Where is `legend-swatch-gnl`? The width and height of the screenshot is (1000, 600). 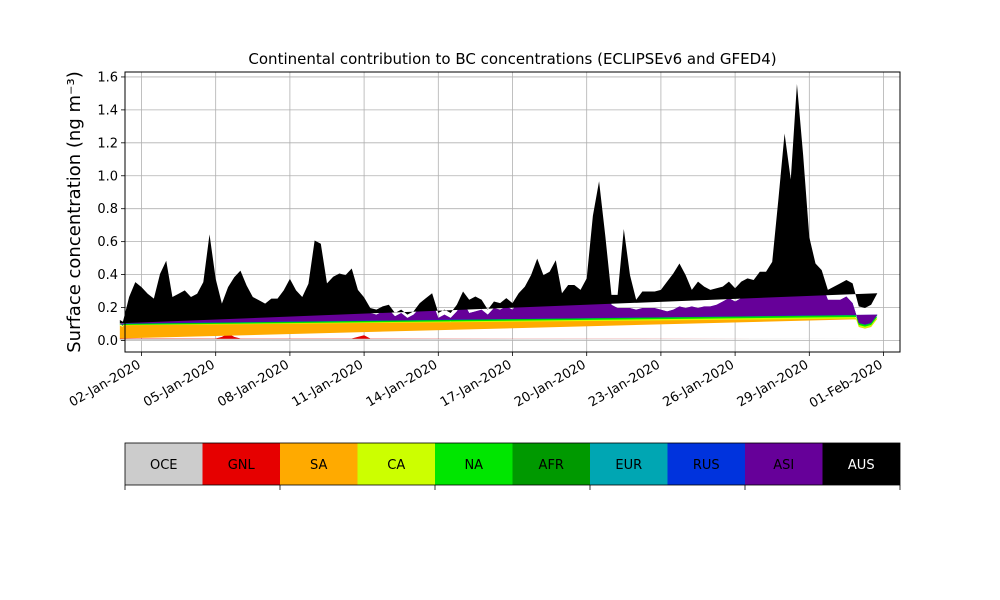
legend-swatch-gnl is located at coordinates (241, 464).